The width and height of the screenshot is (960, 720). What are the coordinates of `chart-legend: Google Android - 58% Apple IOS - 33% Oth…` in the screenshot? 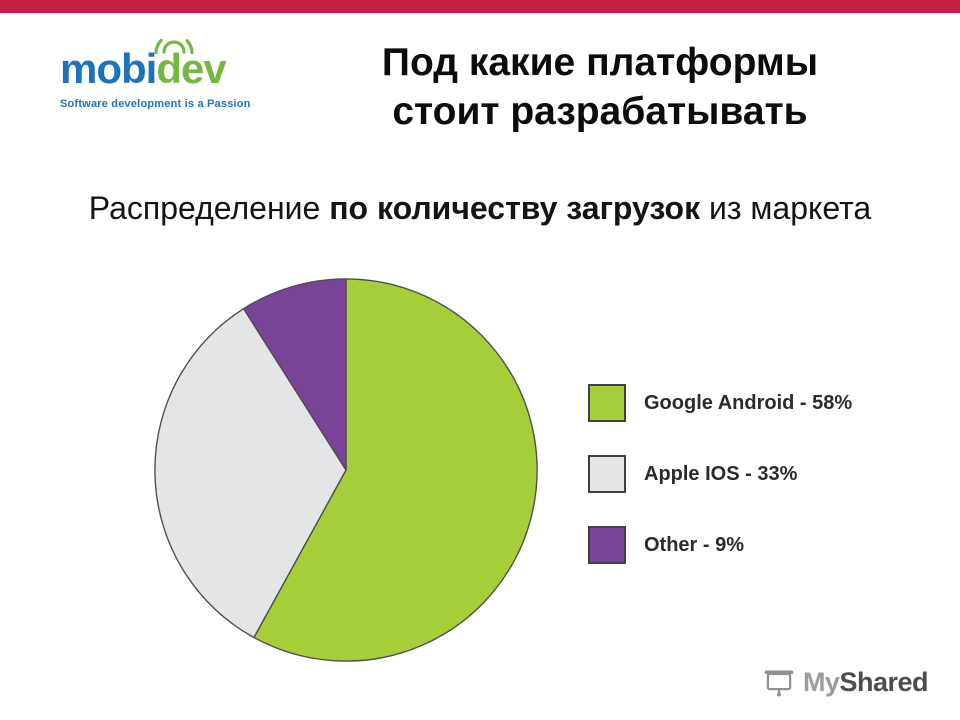 It's located at (720, 474).